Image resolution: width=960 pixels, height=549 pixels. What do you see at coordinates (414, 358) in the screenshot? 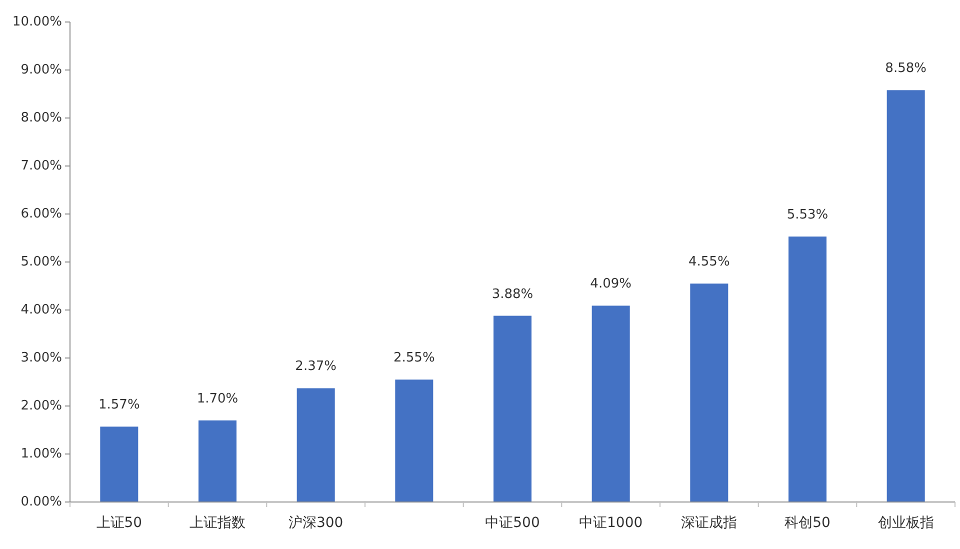
I see `data-label: 2.55%` at bounding box center [414, 358].